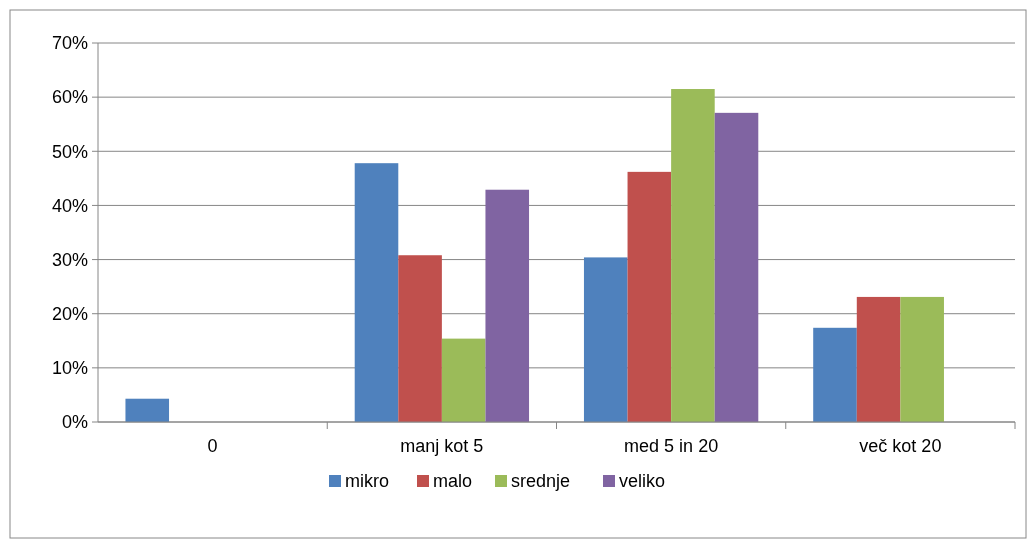  What do you see at coordinates (74, 422) in the screenshot?
I see `y-tick-label: 0%` at bounding box center [74, 422].